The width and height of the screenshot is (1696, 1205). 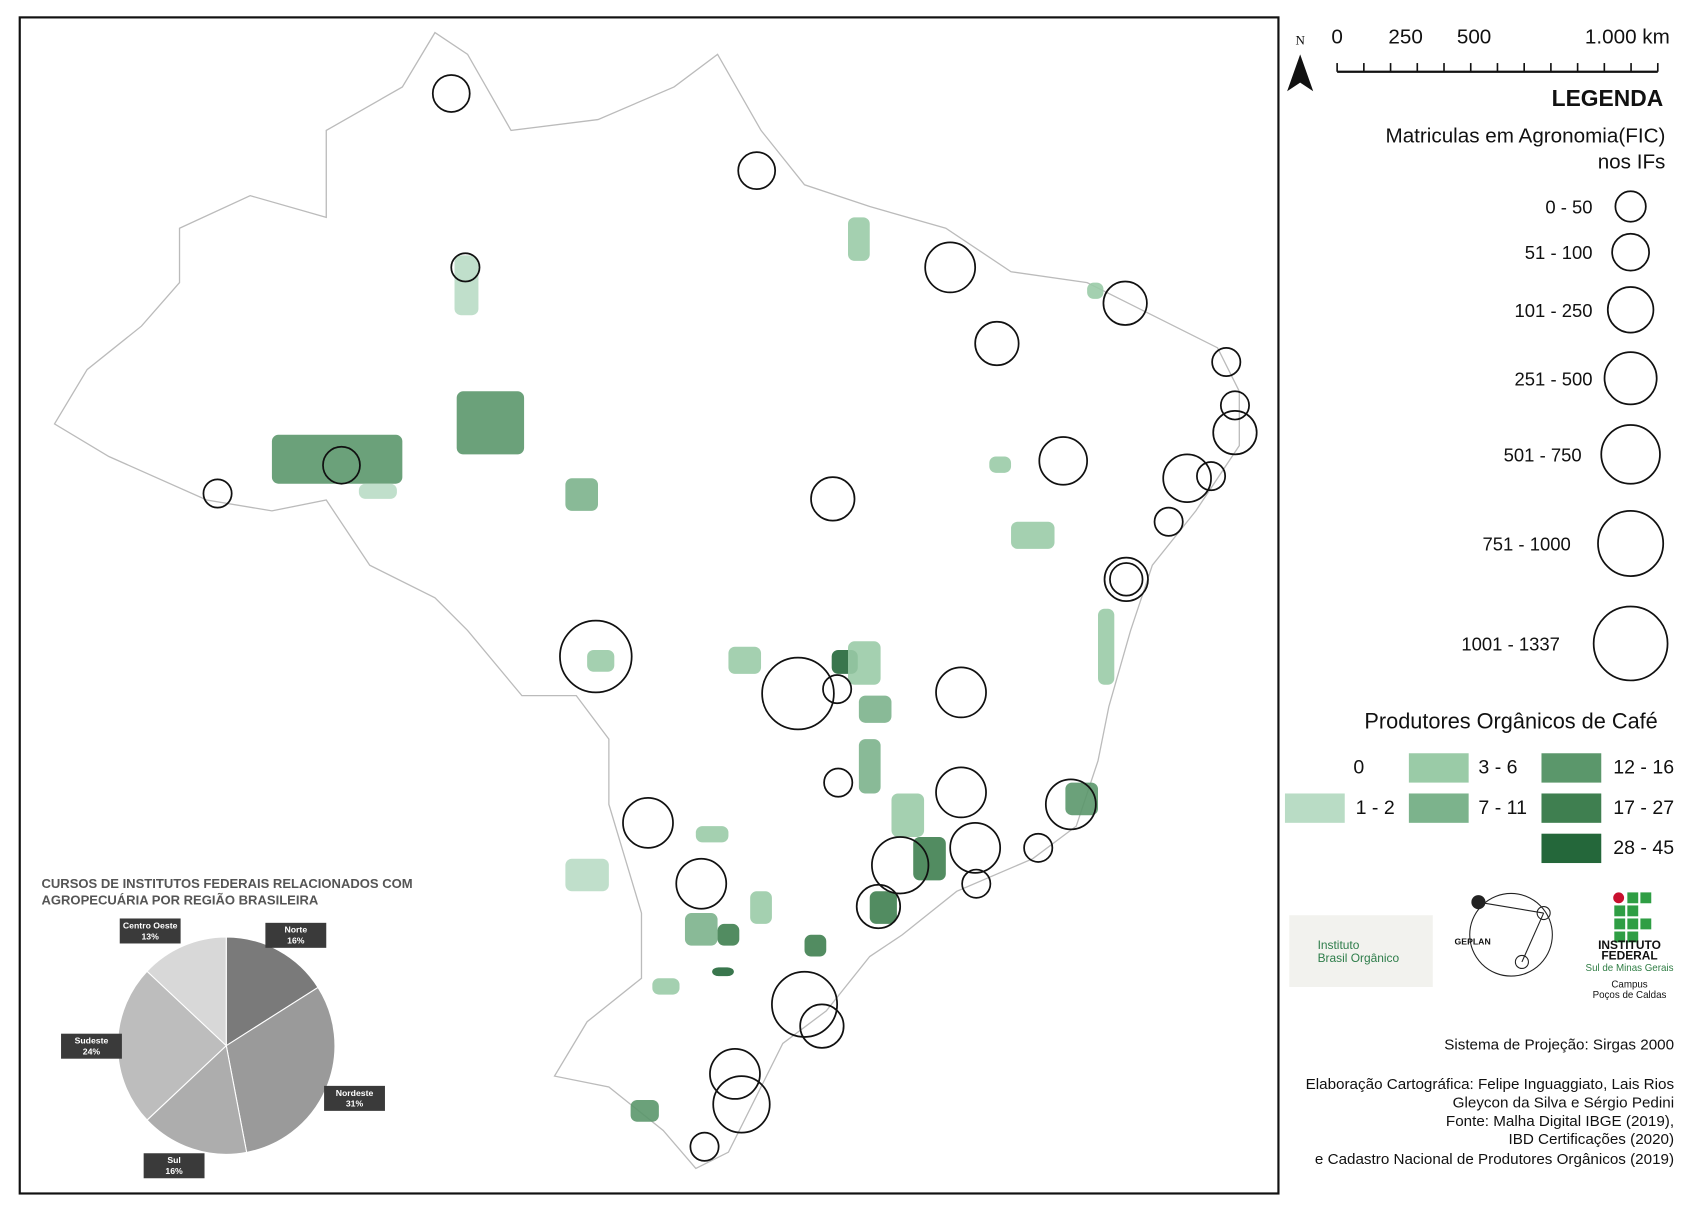 What do you see at coordinates (92, 1041) in the screenshot?
I see `pie-category-label: Sudeste` at bounding box center [92, 1041].